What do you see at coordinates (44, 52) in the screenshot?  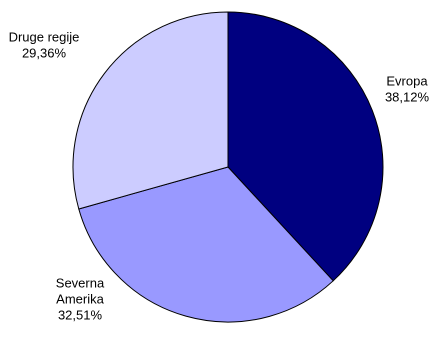 I see `slice-value-label: 29,36%` at bounding box center [44, 52].